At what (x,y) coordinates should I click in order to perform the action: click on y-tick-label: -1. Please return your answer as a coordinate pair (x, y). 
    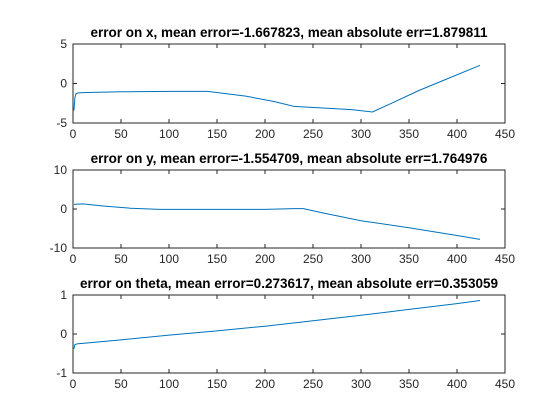
    Looking at the image, I should click on (61, 373).